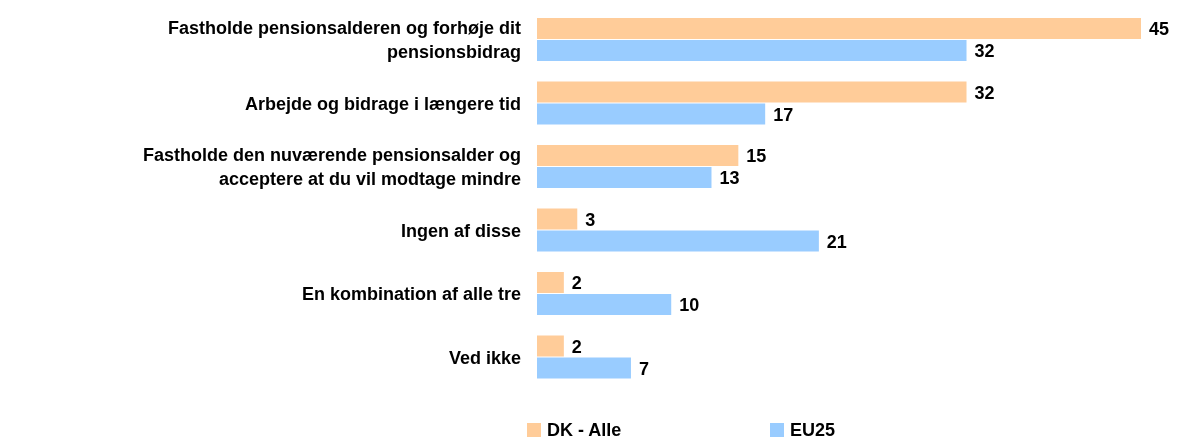 Image resolution: width=1180 pixels, height=440 pixels. What do you see at coordinates (344, 40) in the screenshot?
I see `y-tick-label: Fastholde pensionsalderen og forhøje dit pensionsbidrag` at bounding box center [344, 40].